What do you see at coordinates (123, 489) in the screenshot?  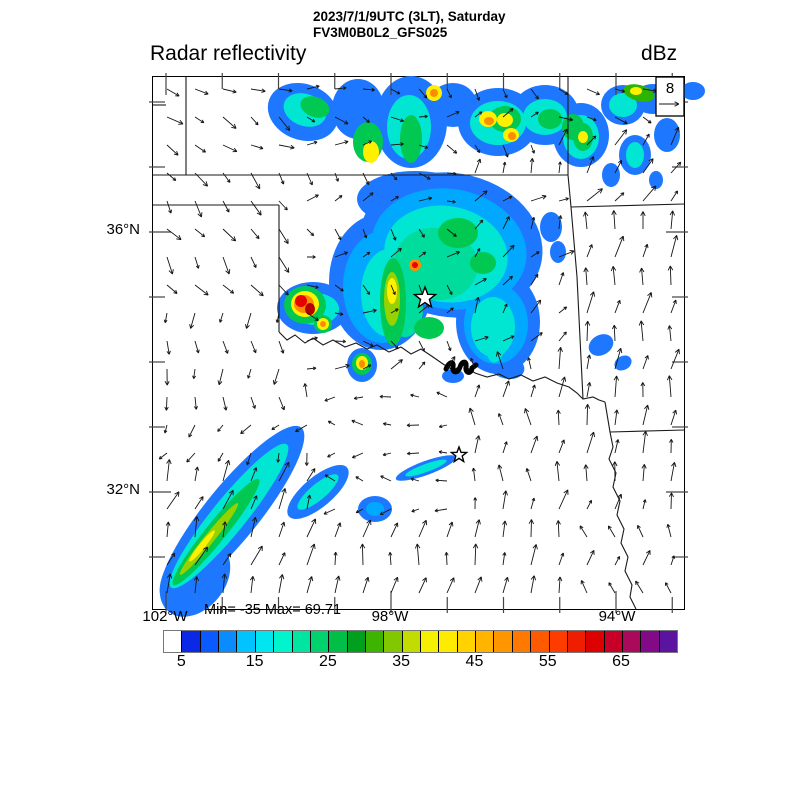 I see `lat-label: 32°N` at bounding box center [123, 489].